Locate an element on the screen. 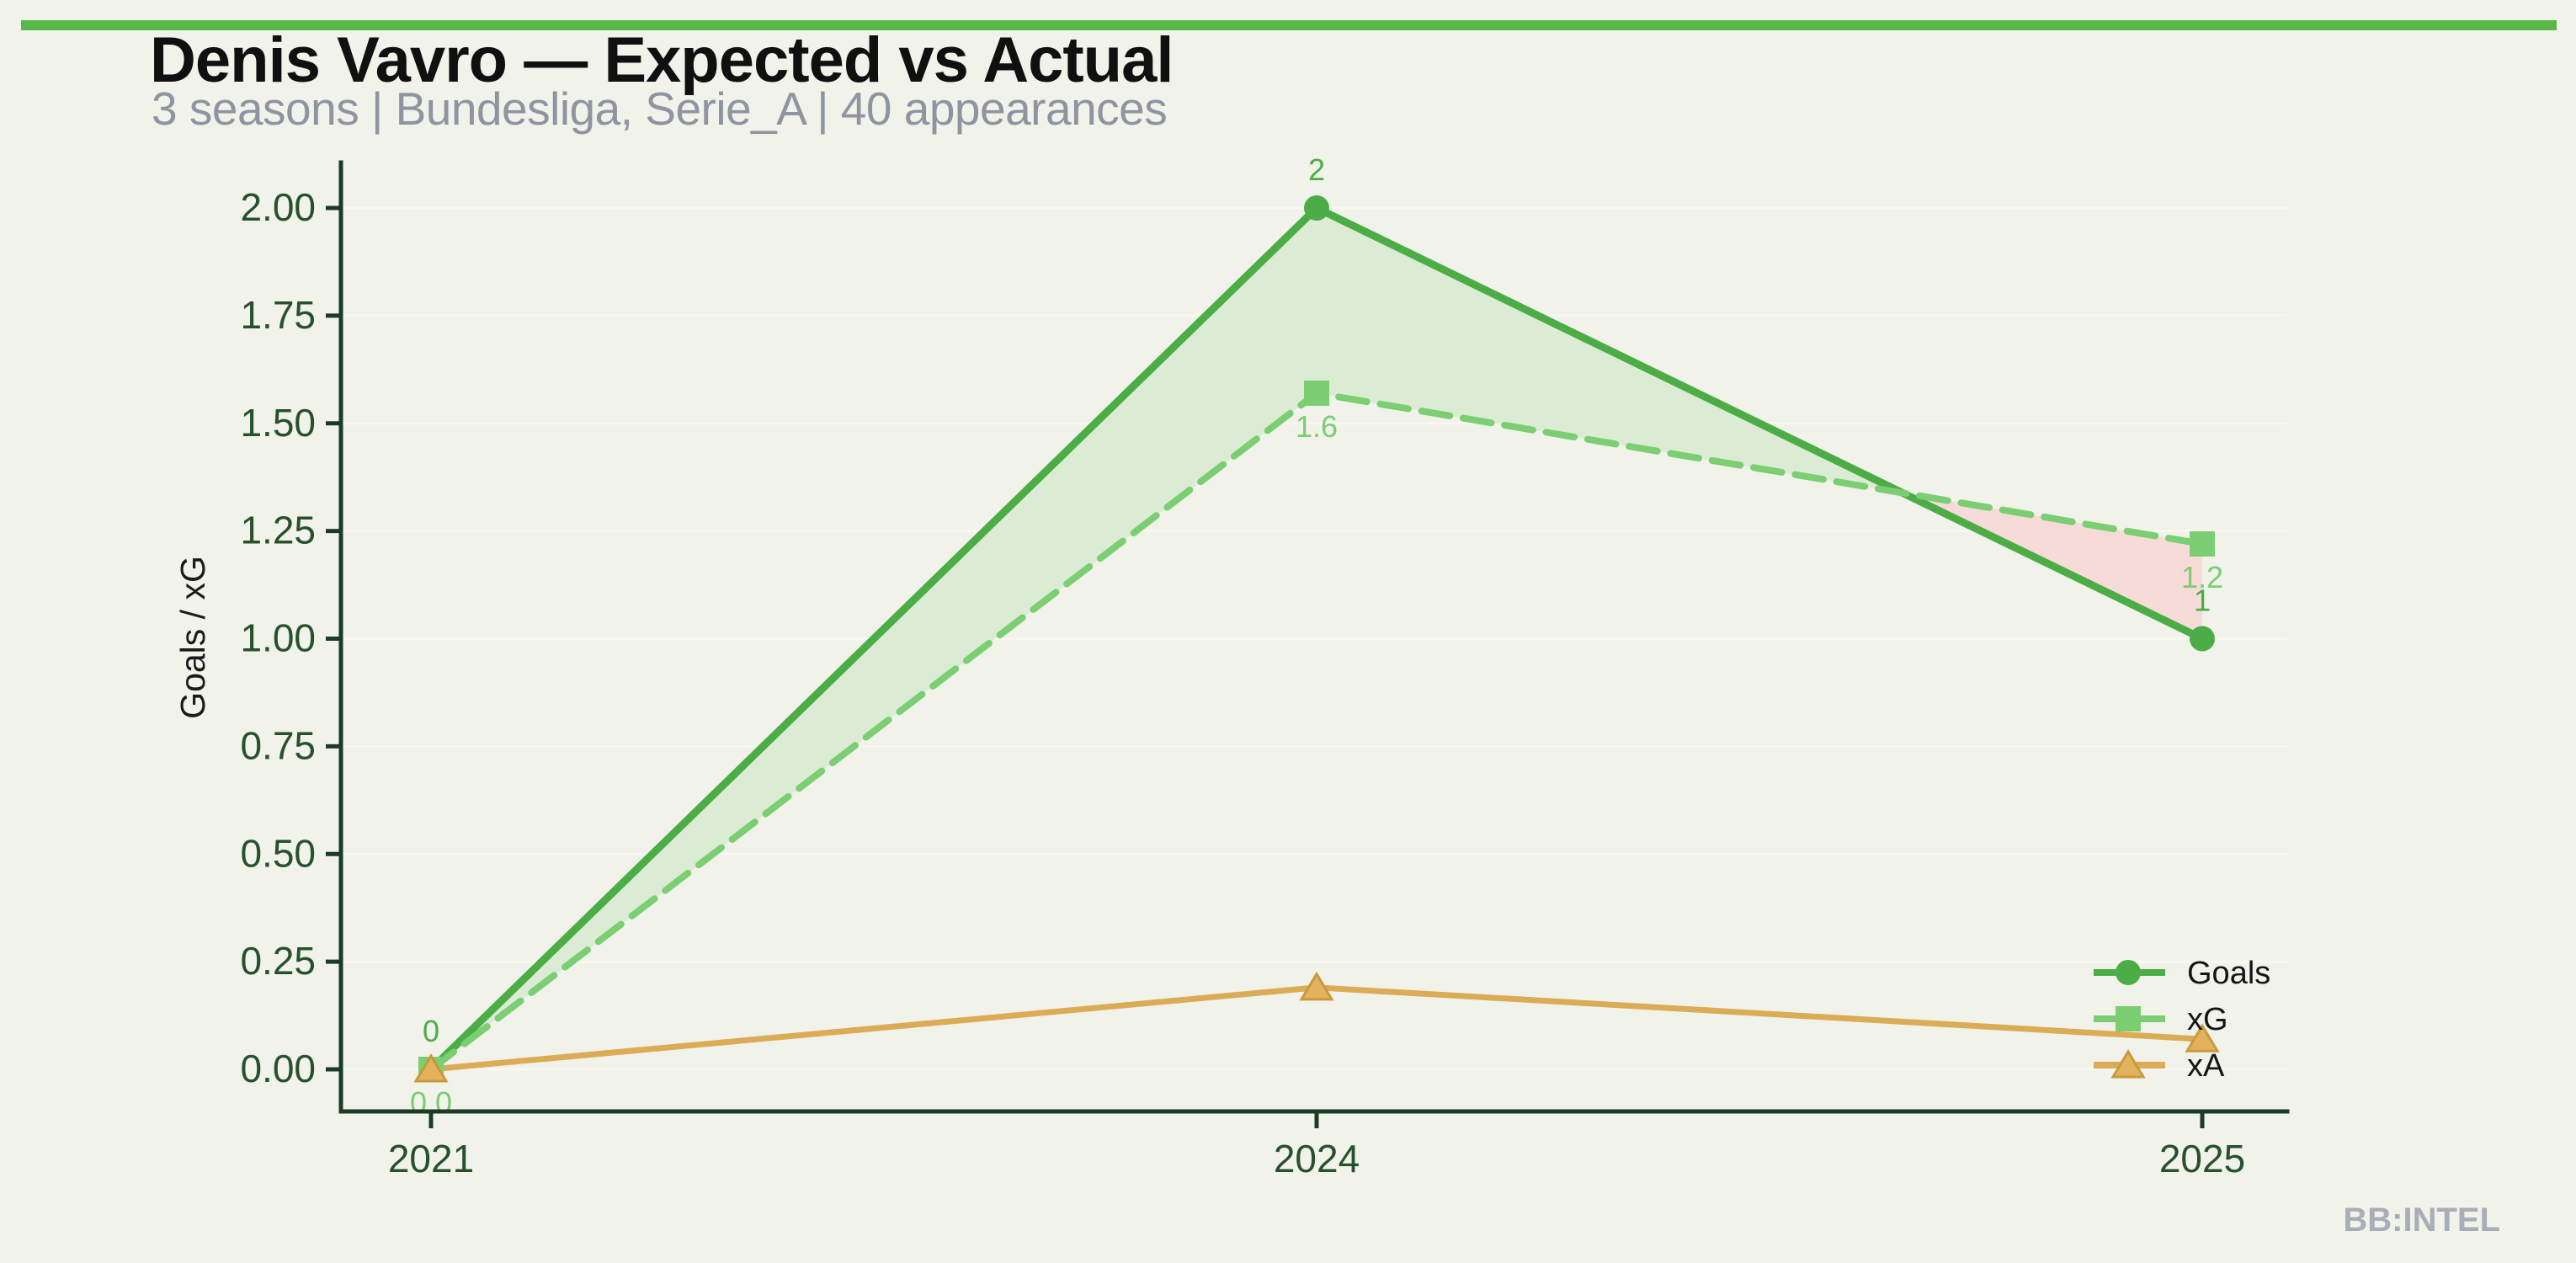 The height and width of the screenshot is (1263, 2576). point-label: 2 is located at coordinates (1316, 169).